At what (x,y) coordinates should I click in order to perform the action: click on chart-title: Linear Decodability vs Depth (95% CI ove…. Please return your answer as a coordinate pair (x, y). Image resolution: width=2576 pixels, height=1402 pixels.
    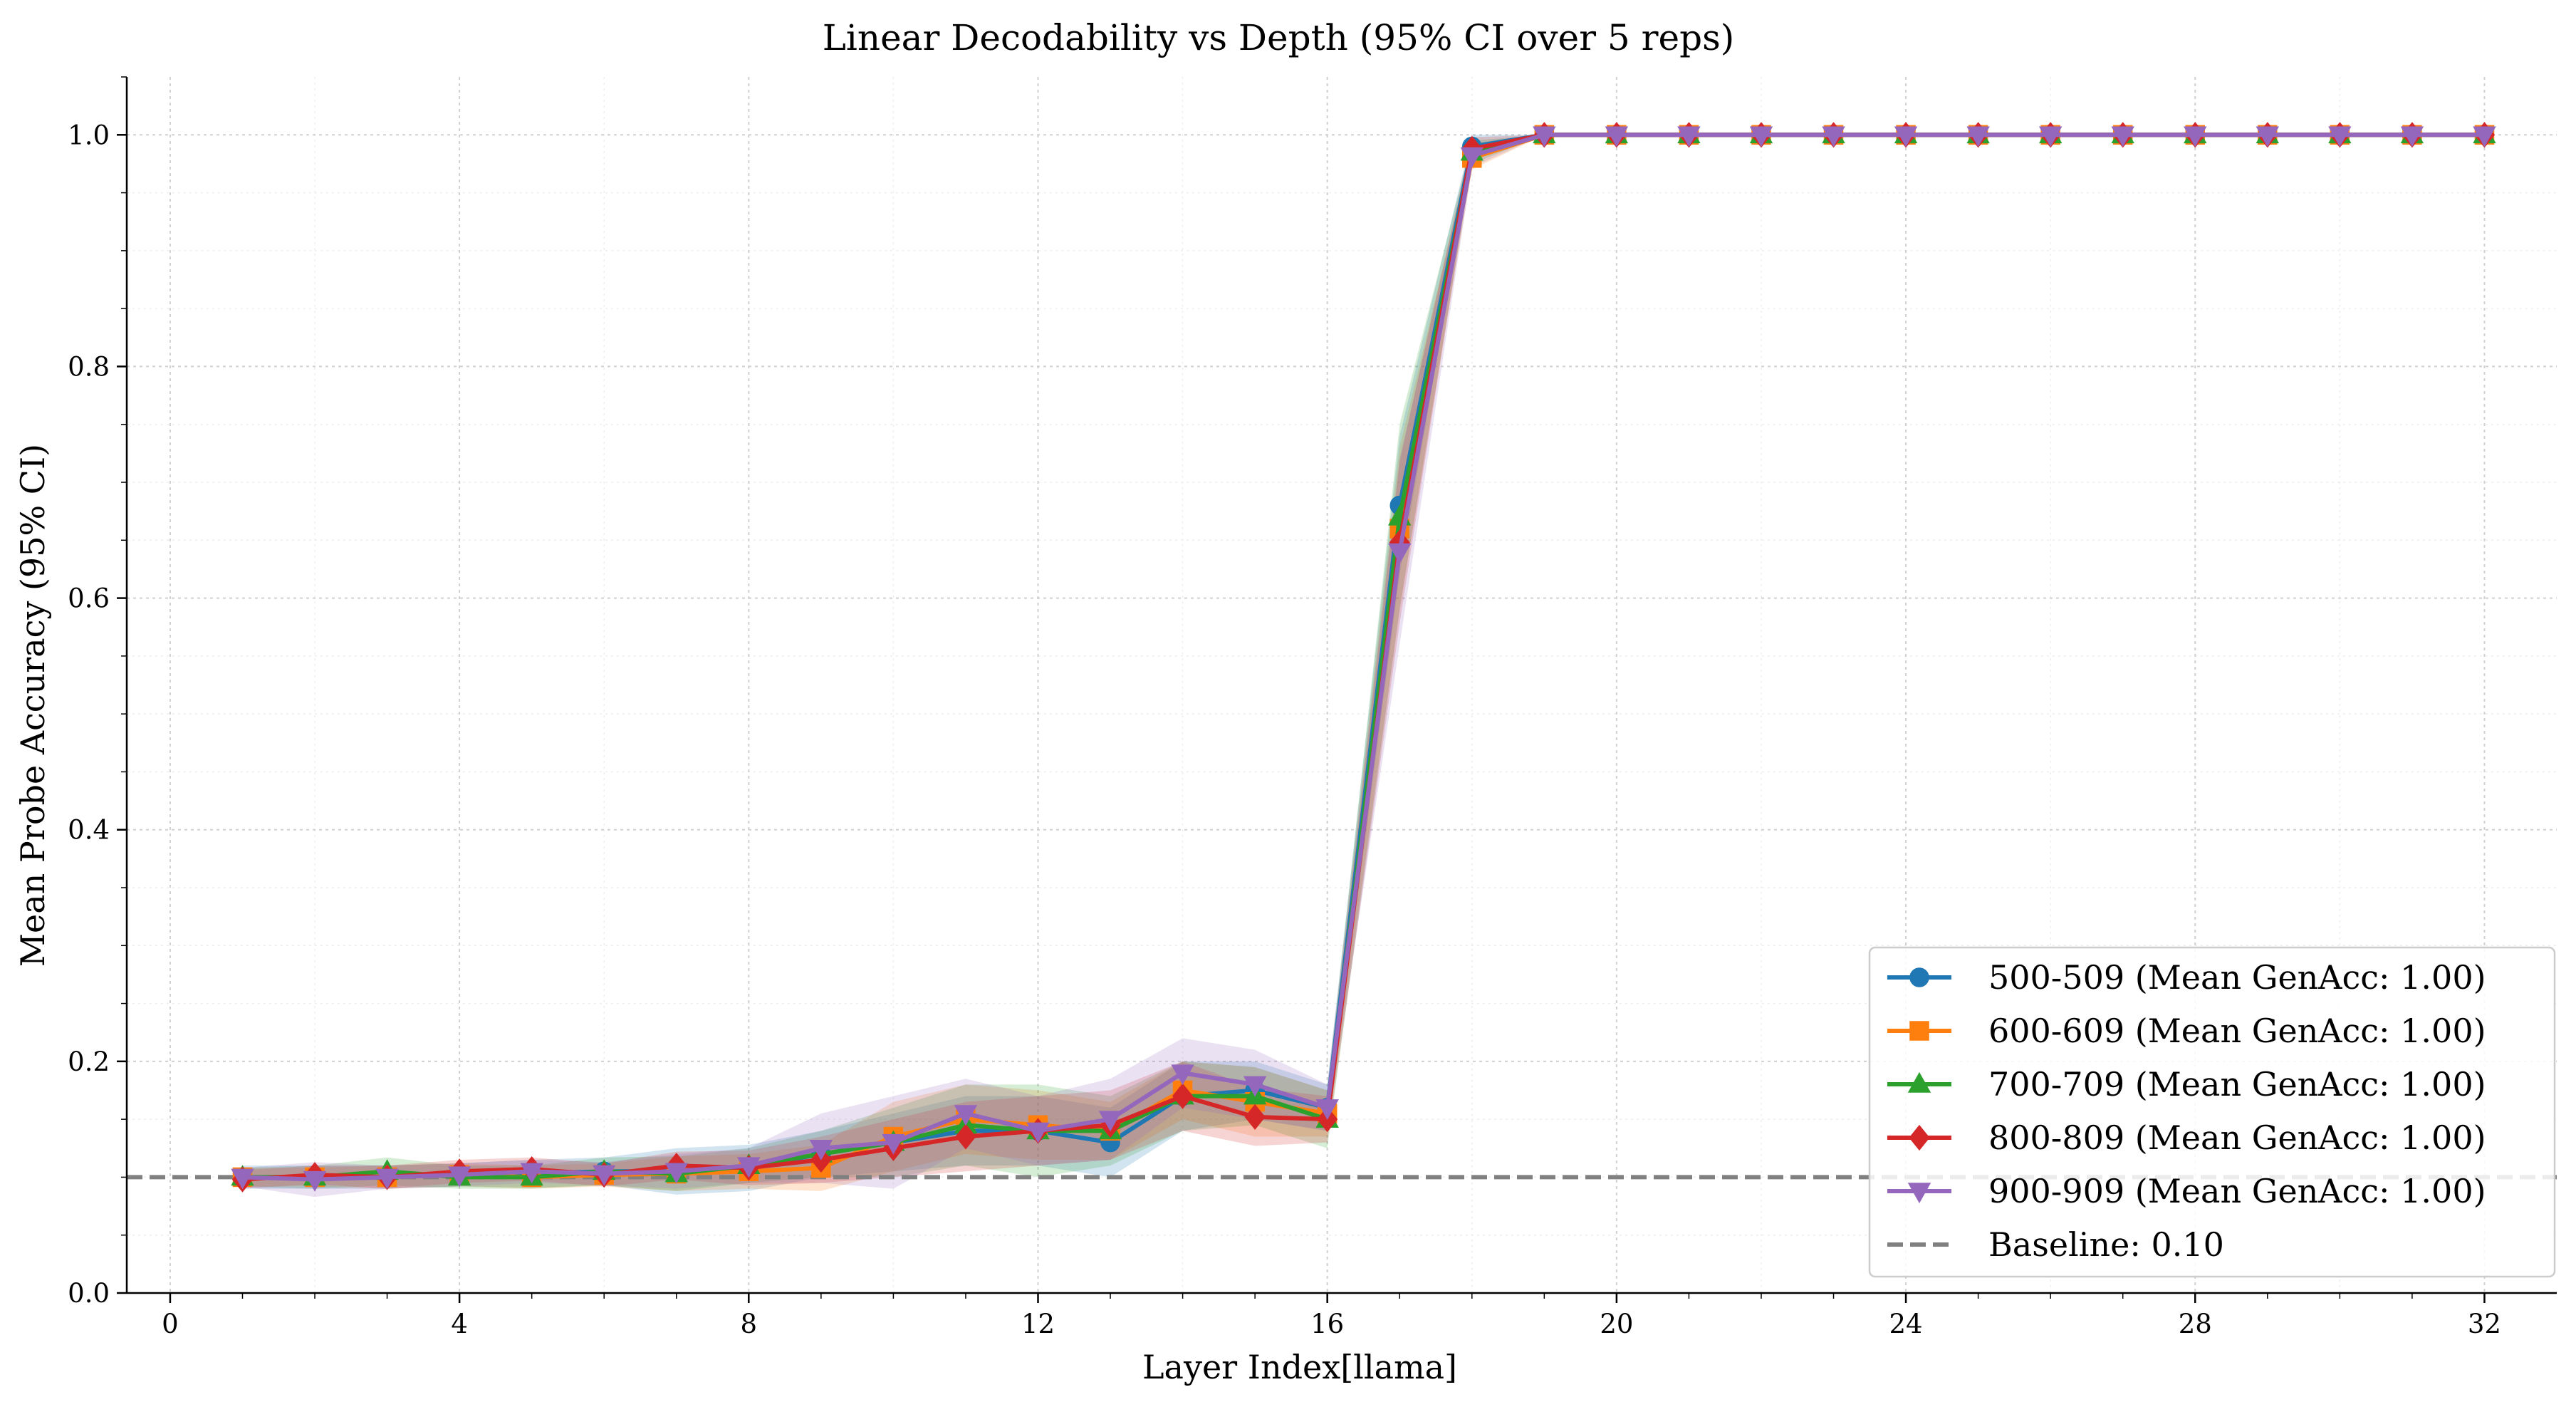
    Looking at the image, I should click on (1279, 37).